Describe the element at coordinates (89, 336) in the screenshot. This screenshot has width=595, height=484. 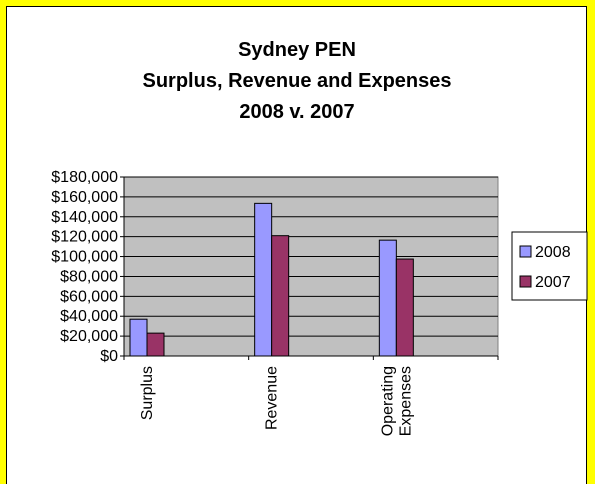
I see `y-tick-label: $20,000` at that location.